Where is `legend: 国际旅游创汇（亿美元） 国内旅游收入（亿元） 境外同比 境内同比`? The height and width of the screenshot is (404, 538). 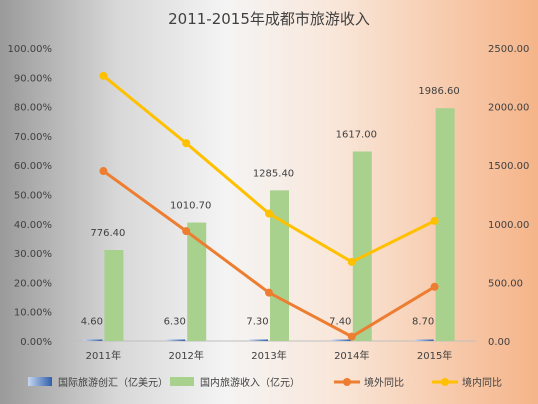
legend: 国际旅游创汇（亿美元） 国内旅游收入（亿元） 境外同比 境内同比 is located at coordinates (265, 382).